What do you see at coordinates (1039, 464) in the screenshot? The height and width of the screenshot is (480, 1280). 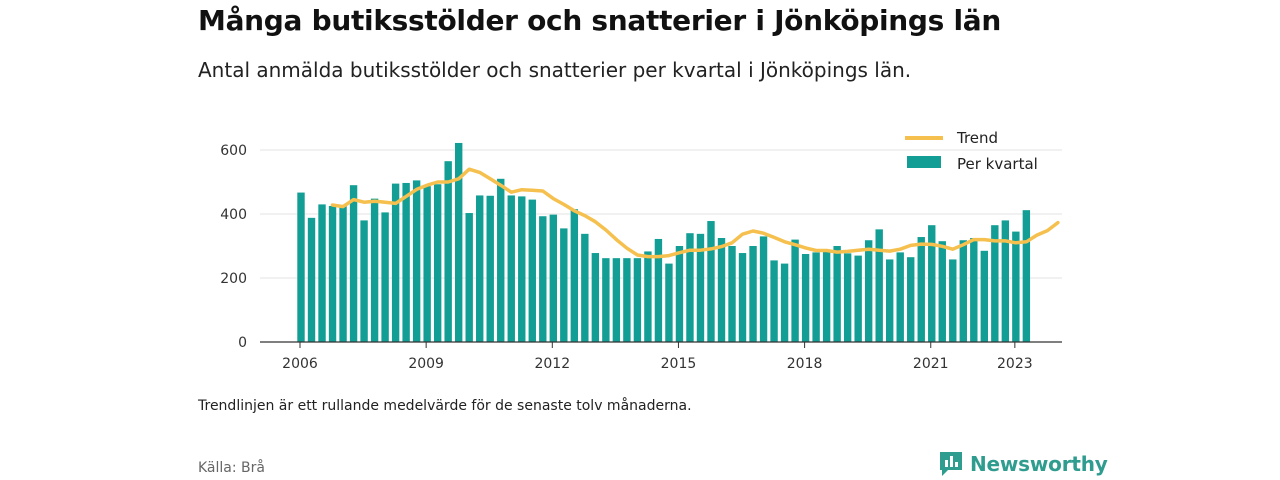 I see `brand-name: Newsworthy` at bounding box center [1039, 464].